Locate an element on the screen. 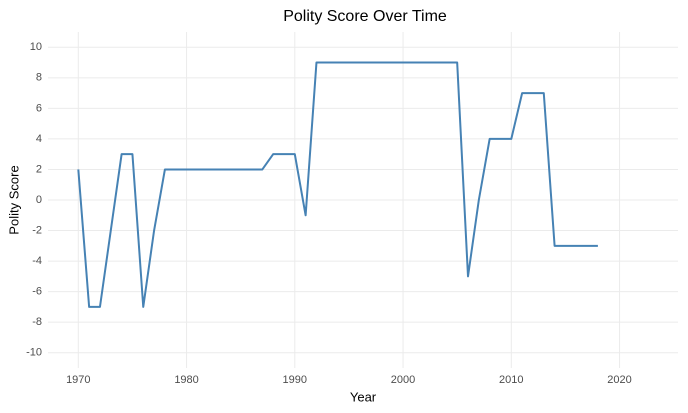  y-tick-label: 6 is located at coordinates (39, 108).